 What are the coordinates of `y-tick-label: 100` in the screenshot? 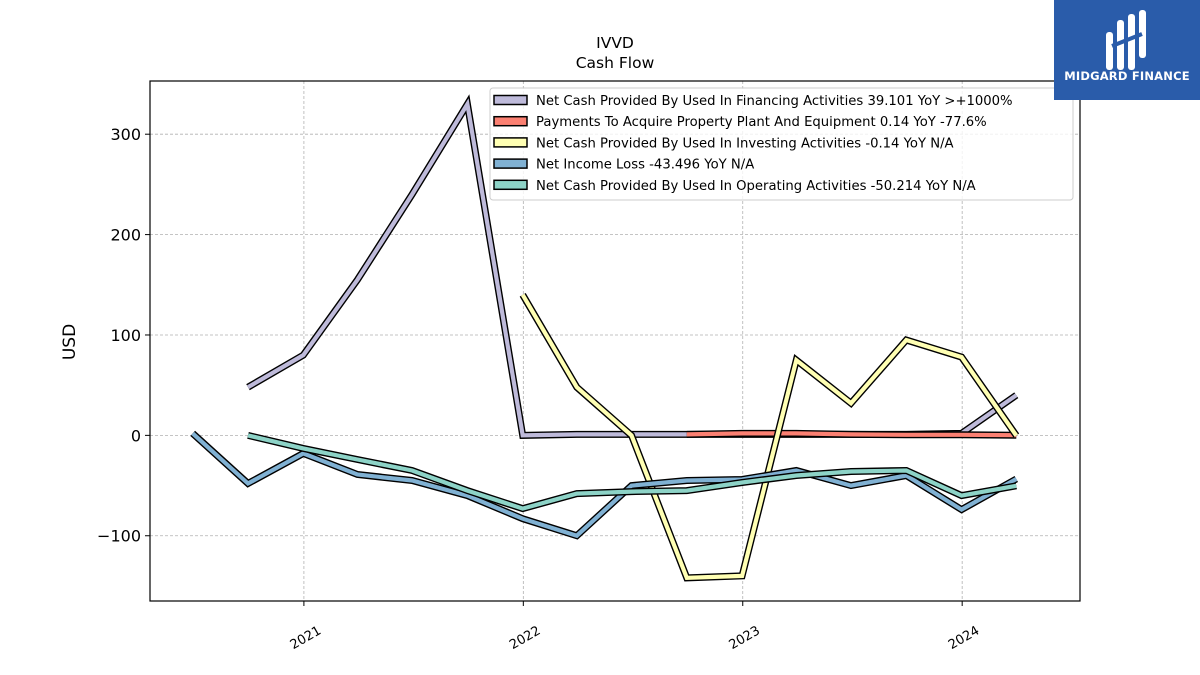 It's located at (125, 335).